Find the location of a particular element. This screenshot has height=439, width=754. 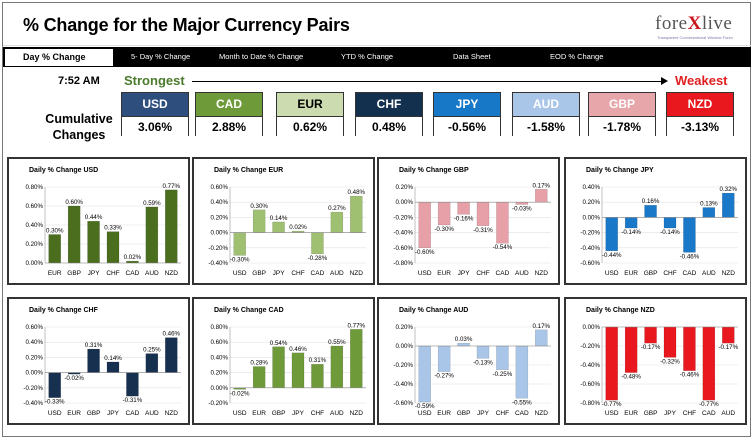

data-label: -0.17% is located at coordinates (651, 347).